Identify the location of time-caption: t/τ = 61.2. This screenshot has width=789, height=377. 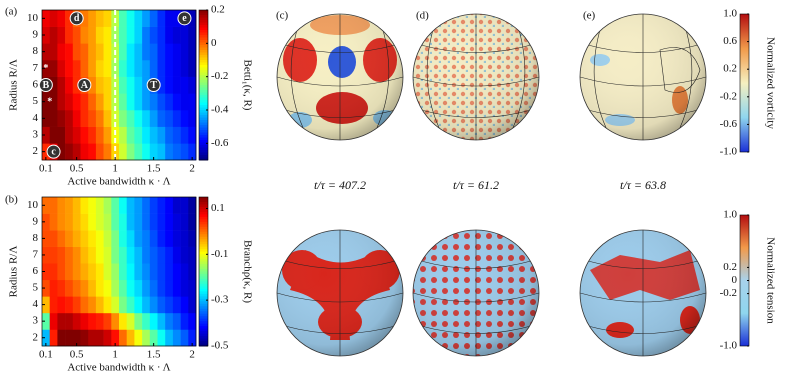
(476, 185).